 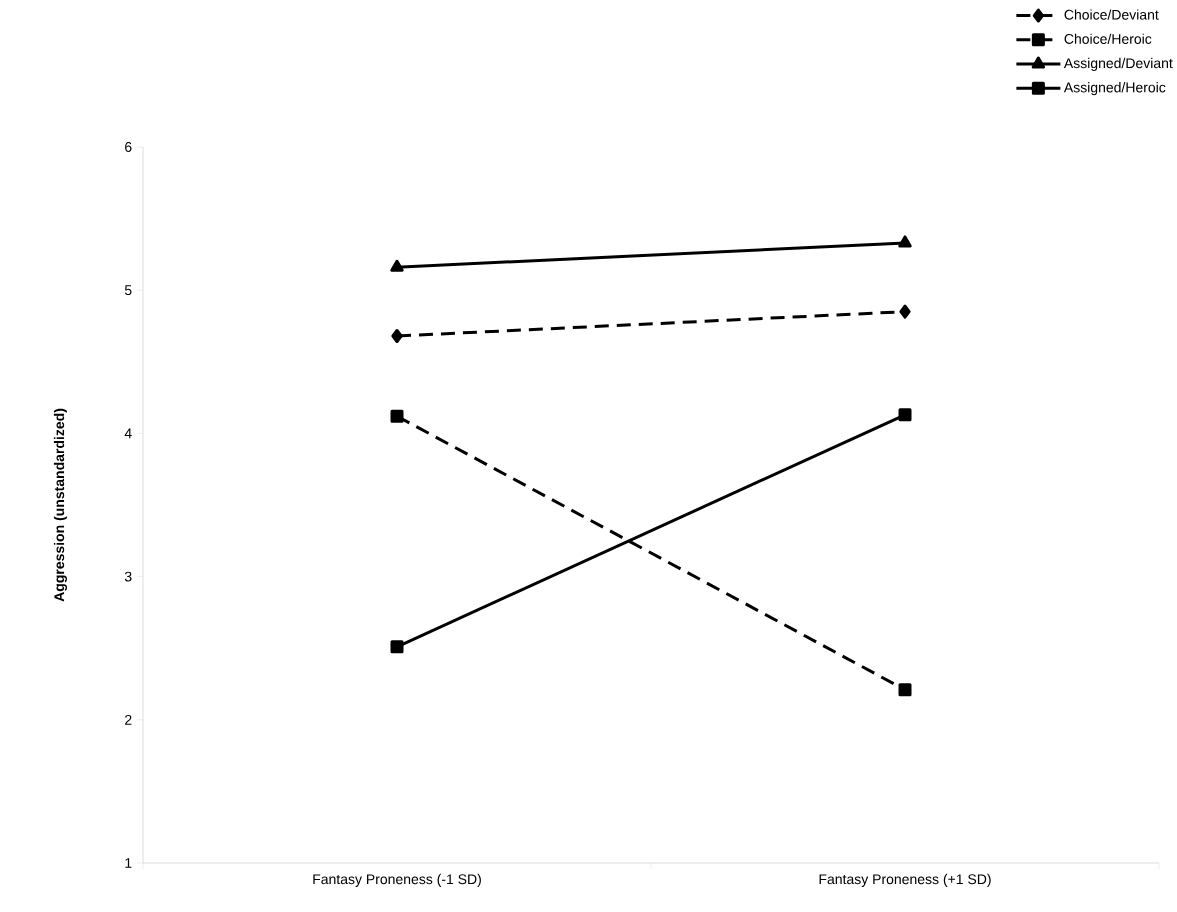 What do you see at coordinates (1114, 89) in the screenshot?
I see `legend-label: Assigned/Heroic` at bounding box center [1114, 89].